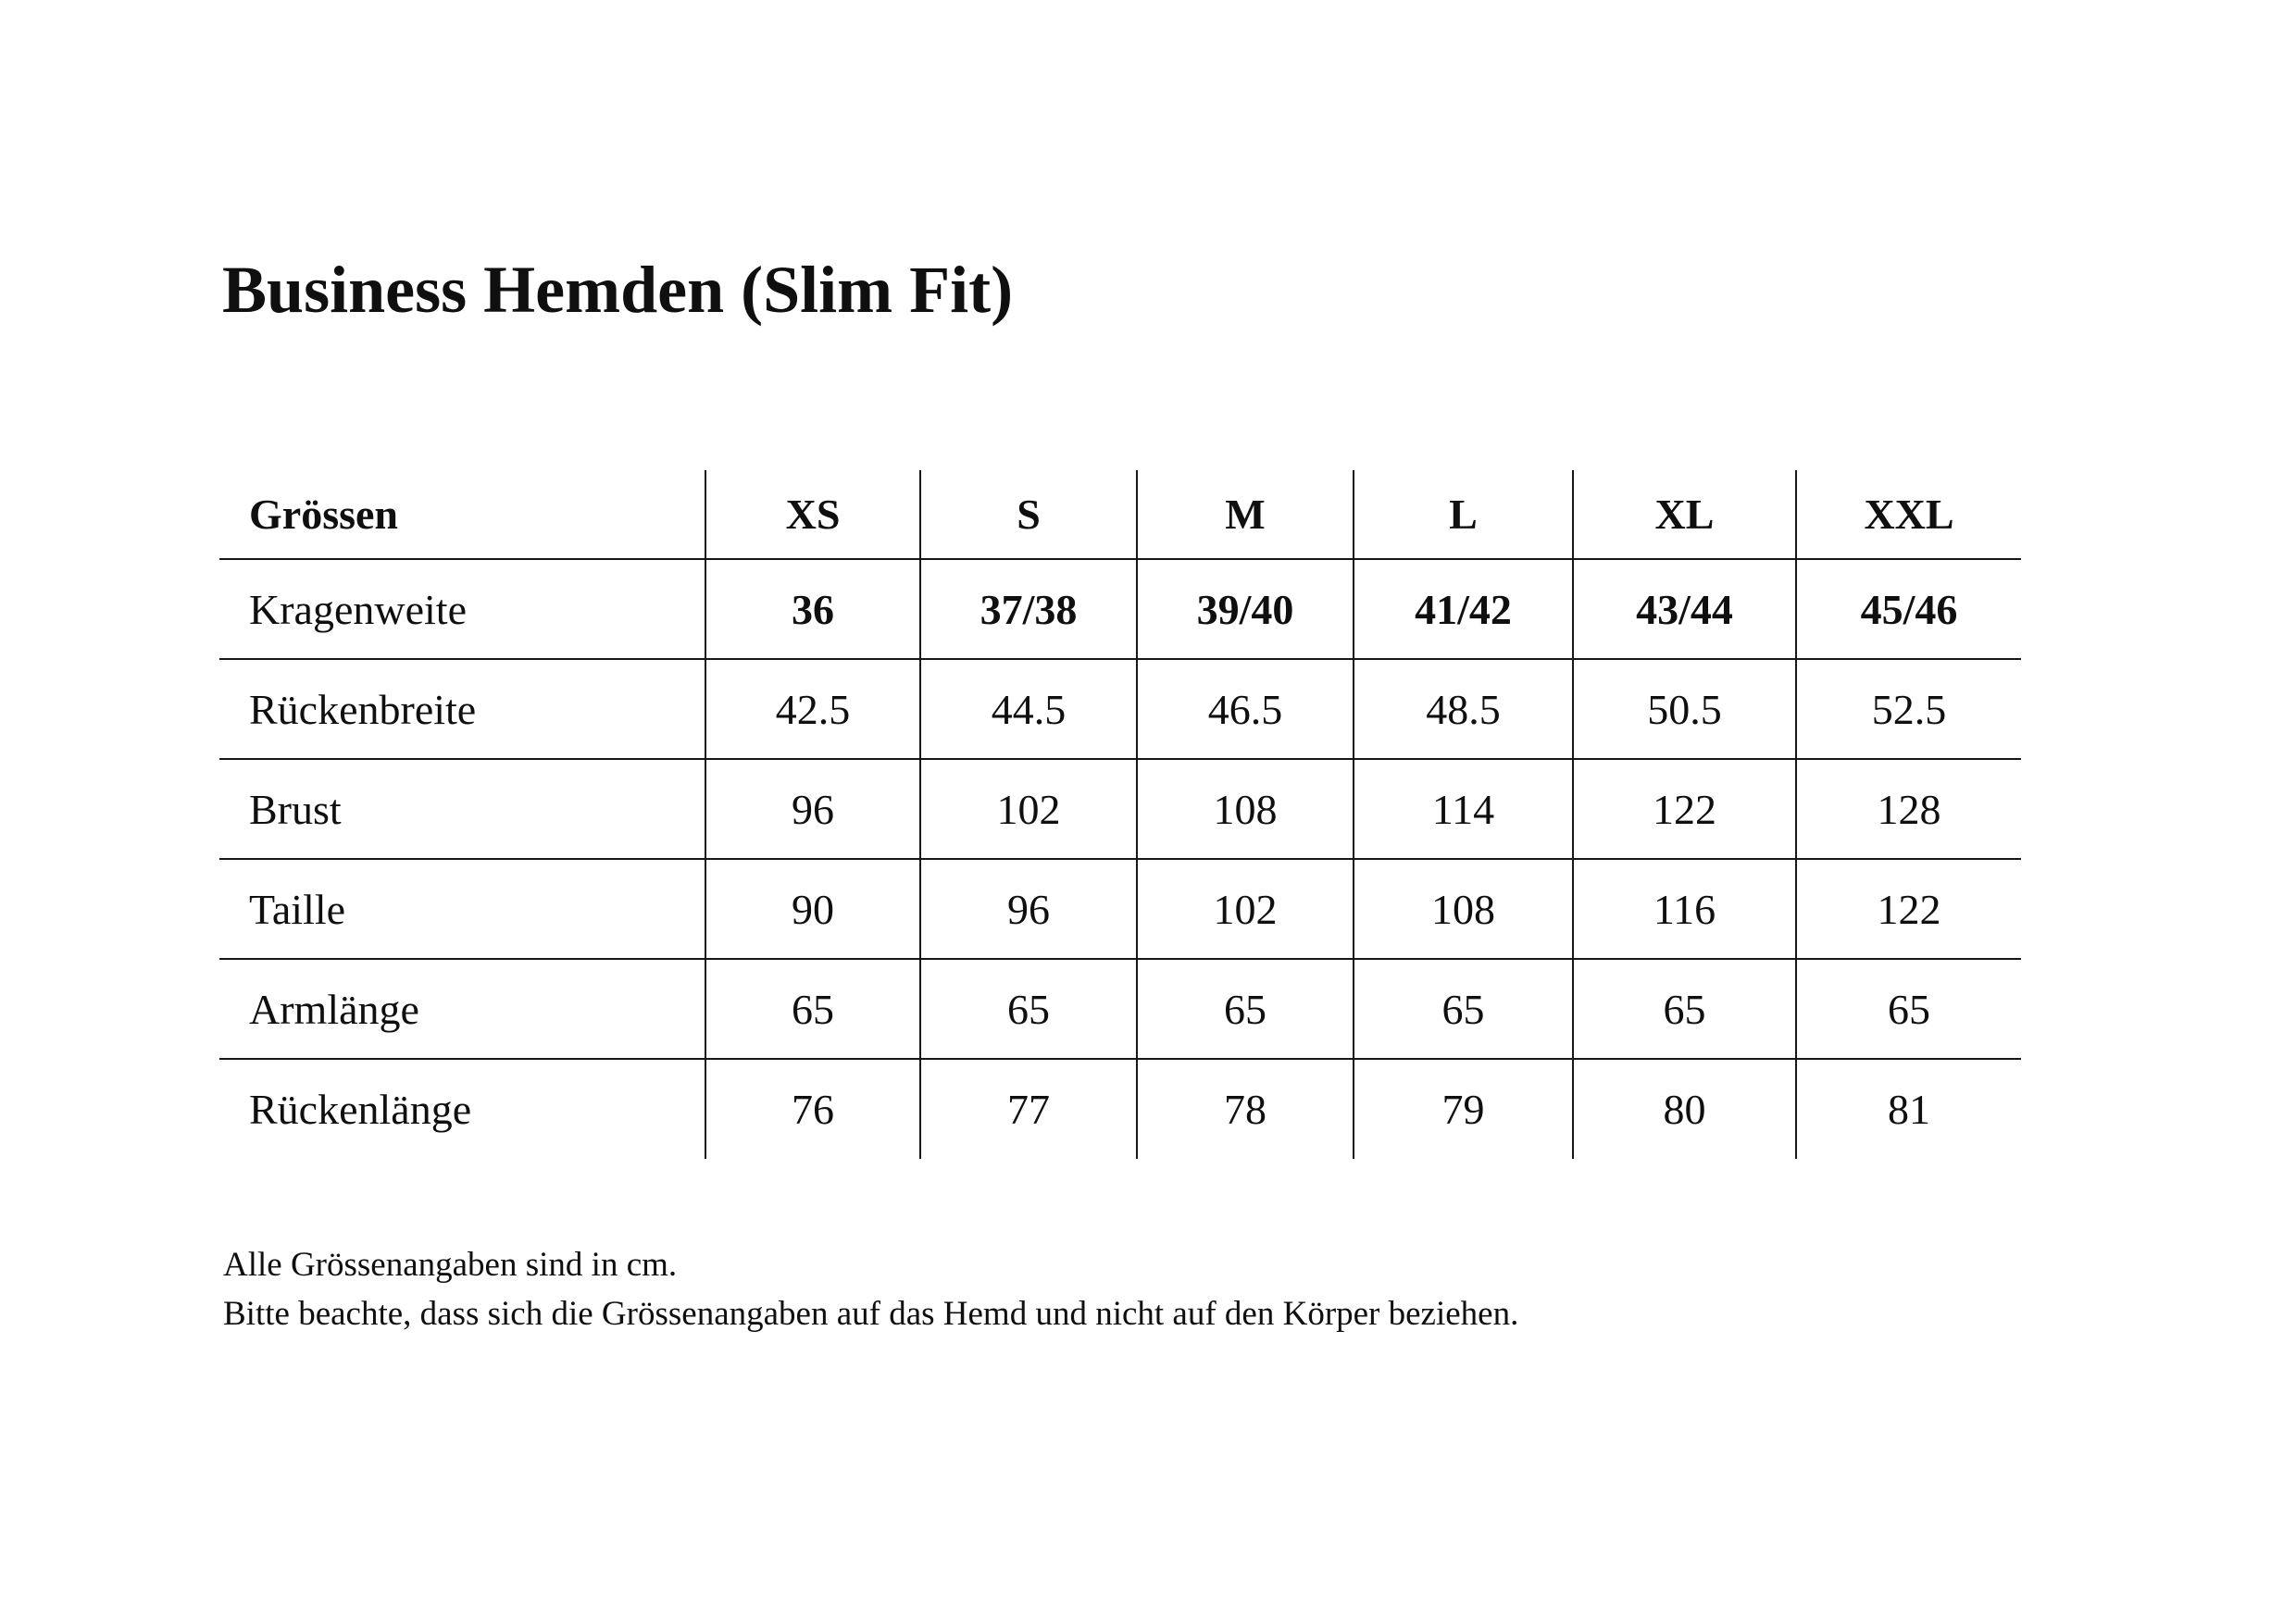  What do you see at coordinates (462, 910) in the screenshot?
I see `row-label: Taille` at bounding box center [462, 910].